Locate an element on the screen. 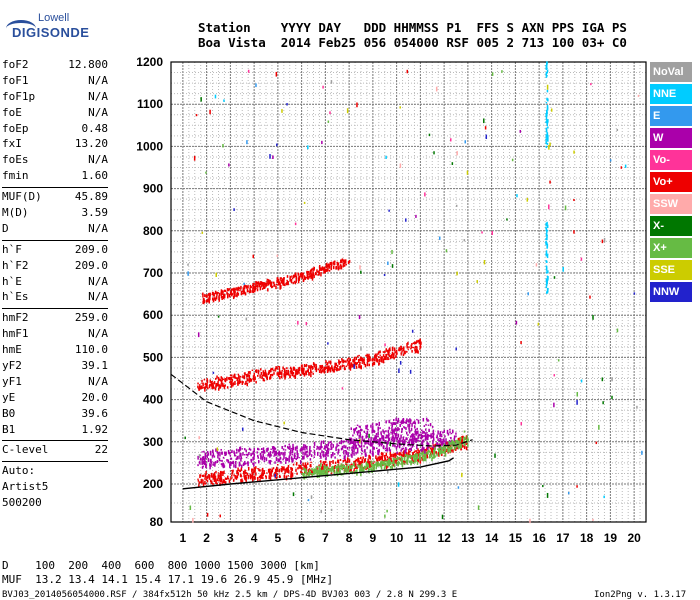  param-row: foF1p N/A is located at coordinates (55, 98).